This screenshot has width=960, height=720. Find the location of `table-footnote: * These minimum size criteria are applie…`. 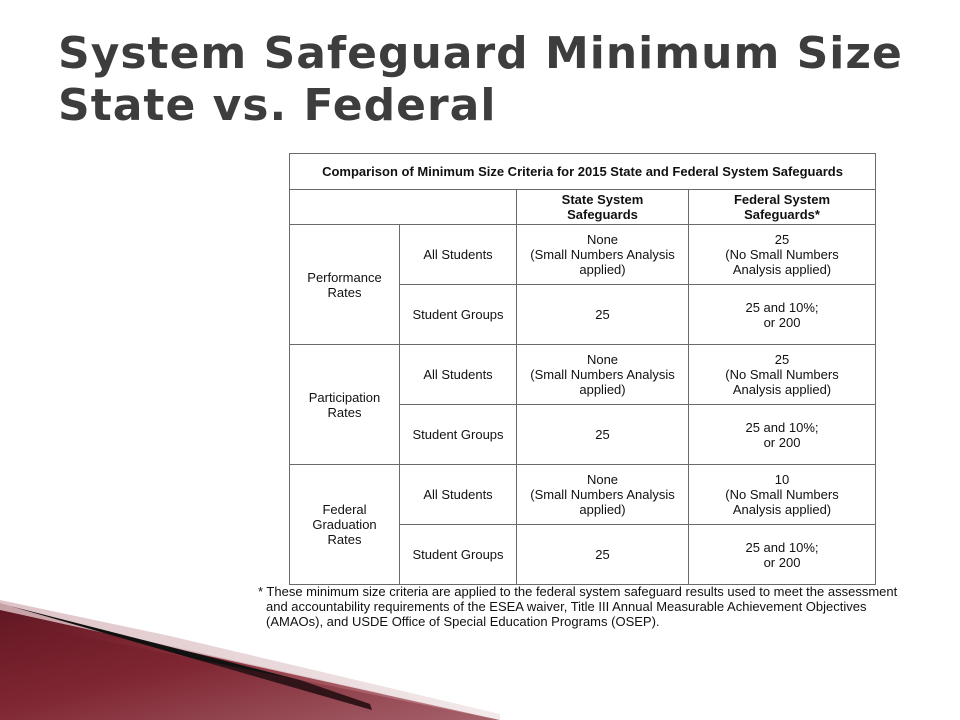

table-footnote: * These minimum size criteria are applie… is located at coordinates (603, 606).